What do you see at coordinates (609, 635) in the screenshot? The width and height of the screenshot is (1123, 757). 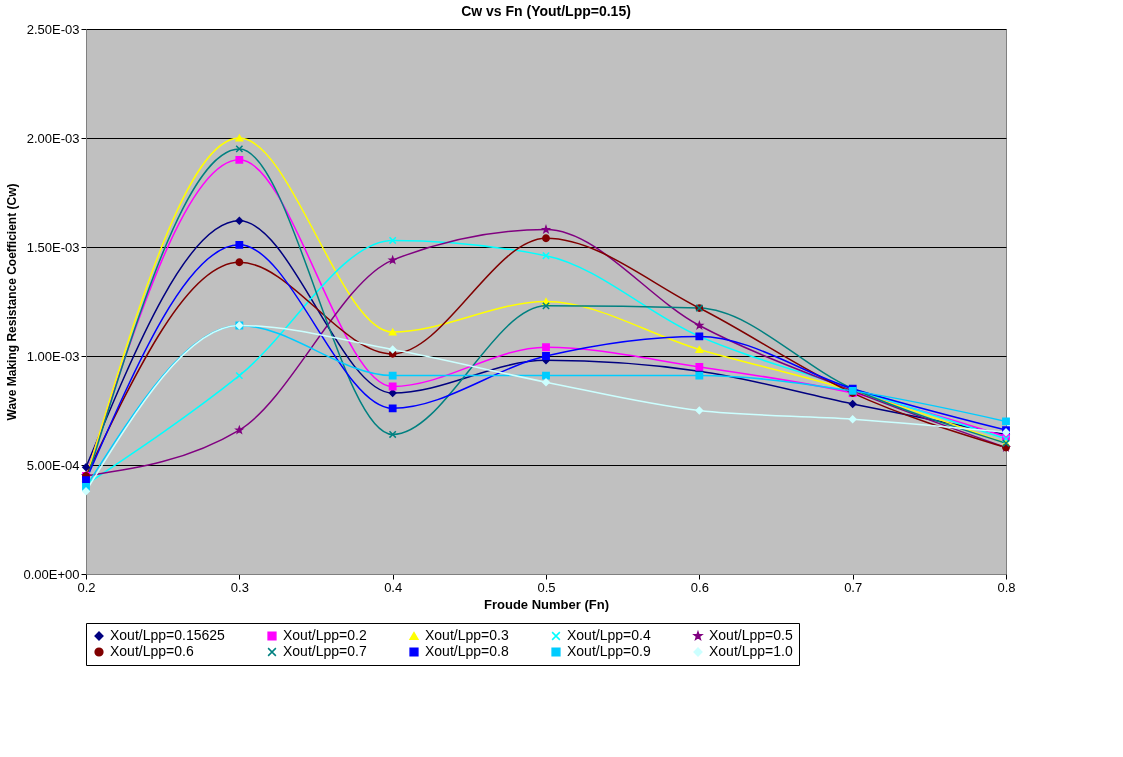 I see `legend-label: Xout/Lpp=0.4` at bounding box center [609, 635].